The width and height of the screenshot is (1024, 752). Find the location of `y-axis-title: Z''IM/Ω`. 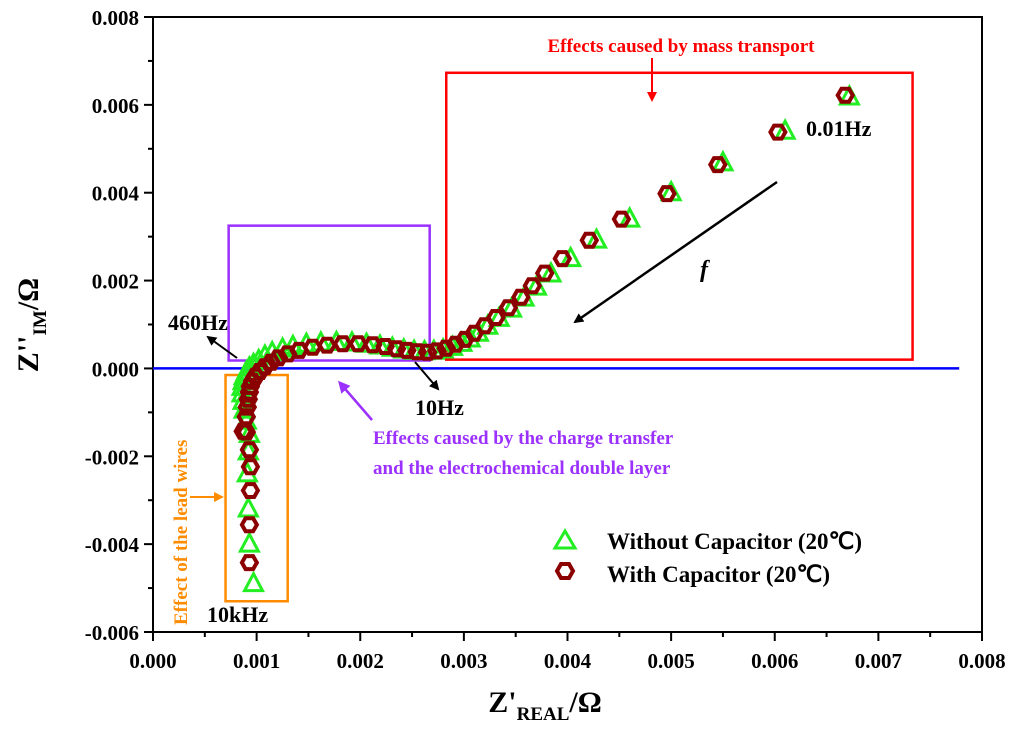

y-axis-title: Z''IM/Ω is located at coordinates (31, 325).